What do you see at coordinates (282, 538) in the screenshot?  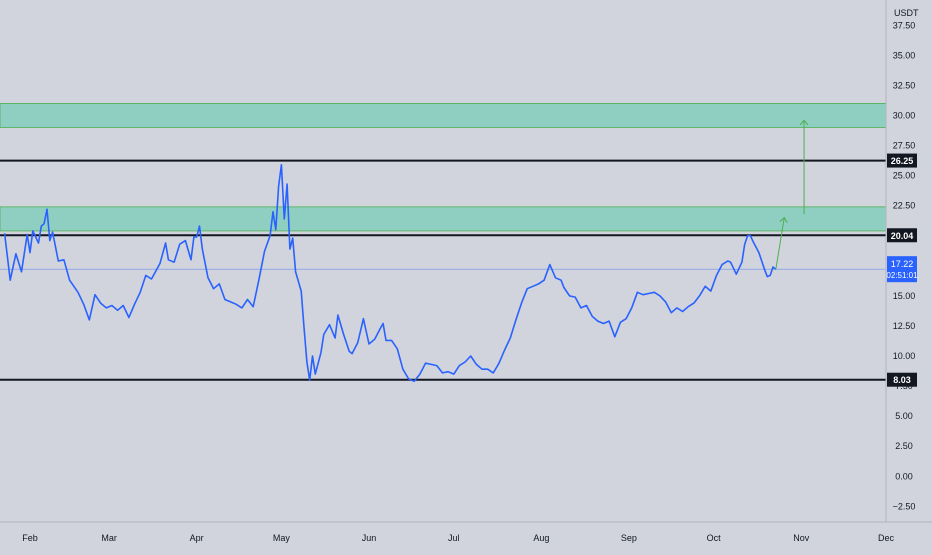 I see `x-tick-label-3: May` at bounding box center [282, 538].